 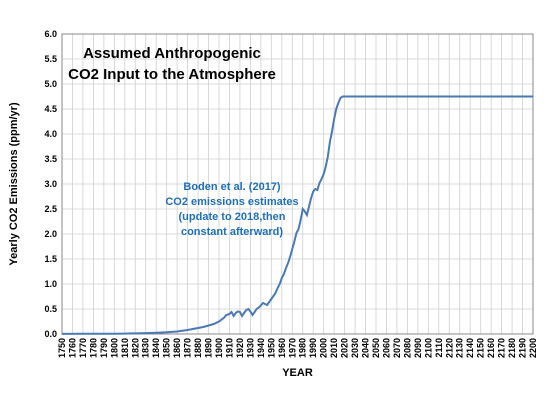 What do you see at coordinates (50, 134) in the screenshot?
I see `y-tick-label: 4.0` at bounding box center [50, 134].